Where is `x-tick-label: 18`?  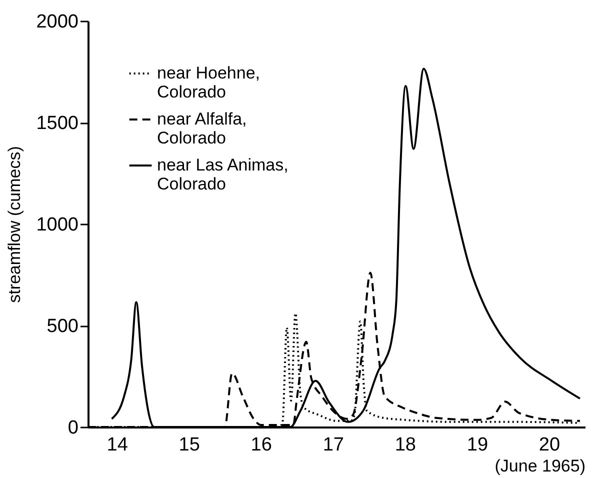
x-tick-label: 18 is located at coordinates (405, 445).